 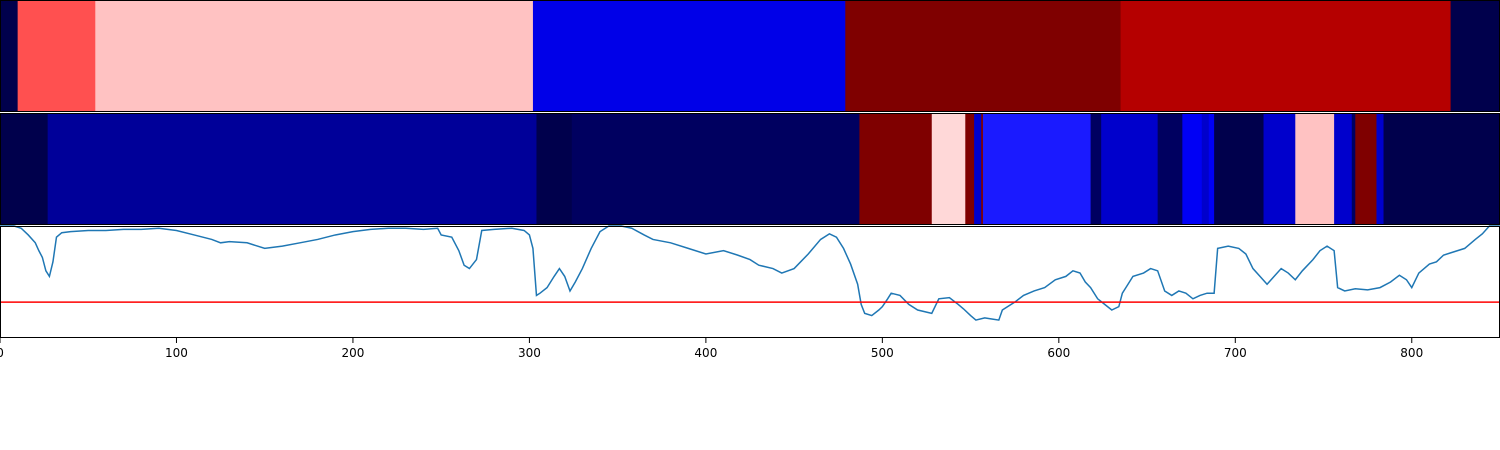 What do you see at coordinates (1058, 353) in the screenshot?
I see `x-tick-label-7: 600` at bounding box center [1058, 353].